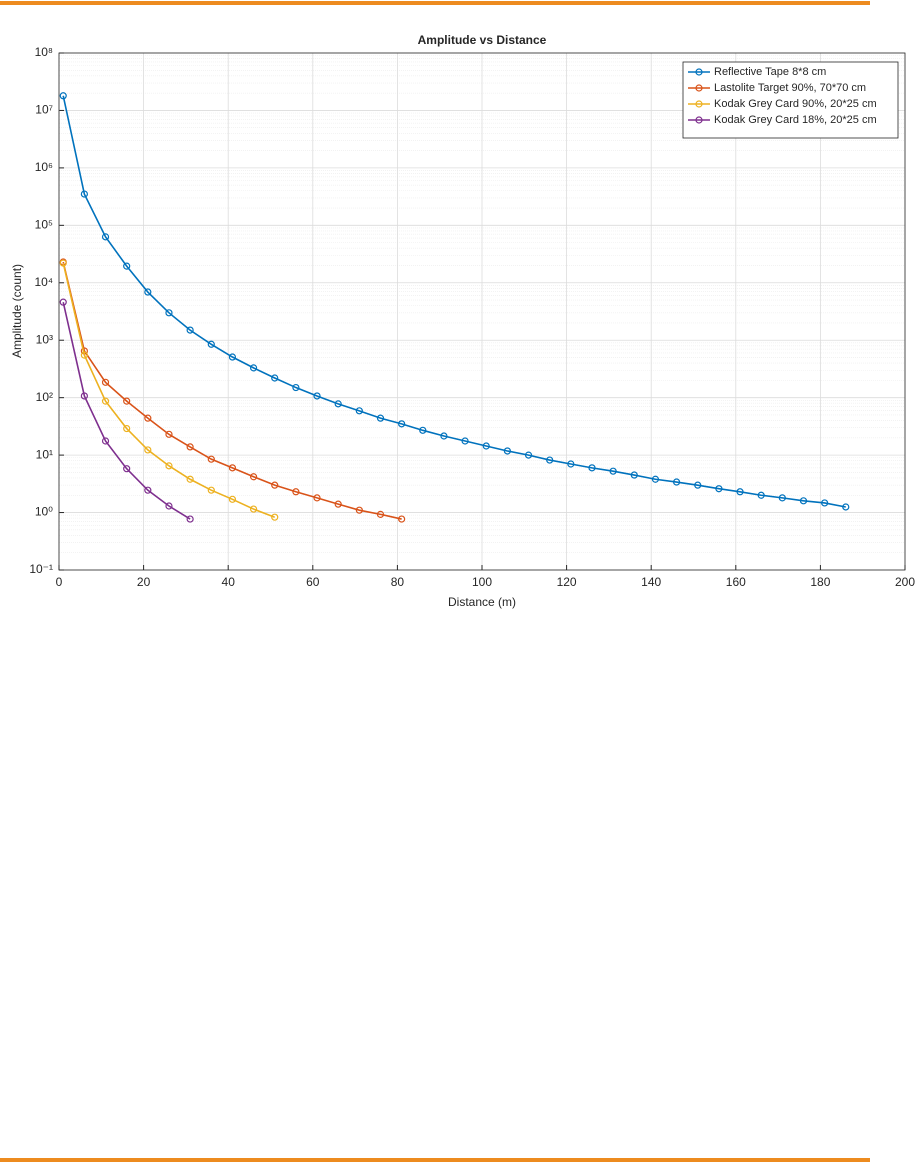 The width and height of the screenshot is (922, 1163). I want to click on x-tick-label: 40, so click(229, 582).